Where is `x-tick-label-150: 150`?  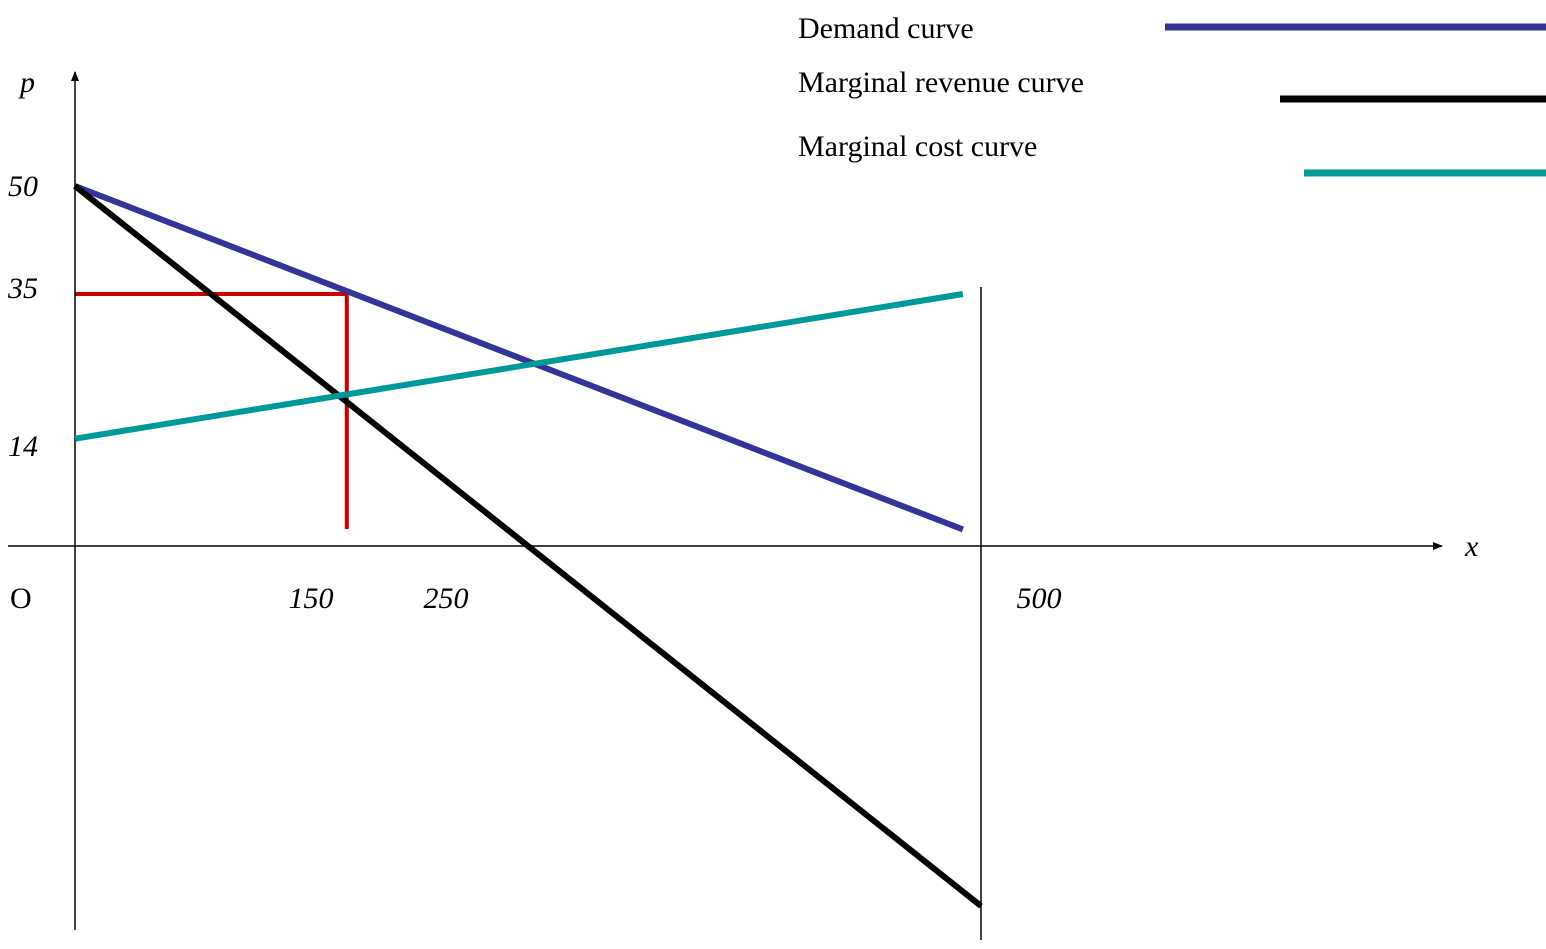 x-tick-label-150: 150 is located at coordinates (311, 598).